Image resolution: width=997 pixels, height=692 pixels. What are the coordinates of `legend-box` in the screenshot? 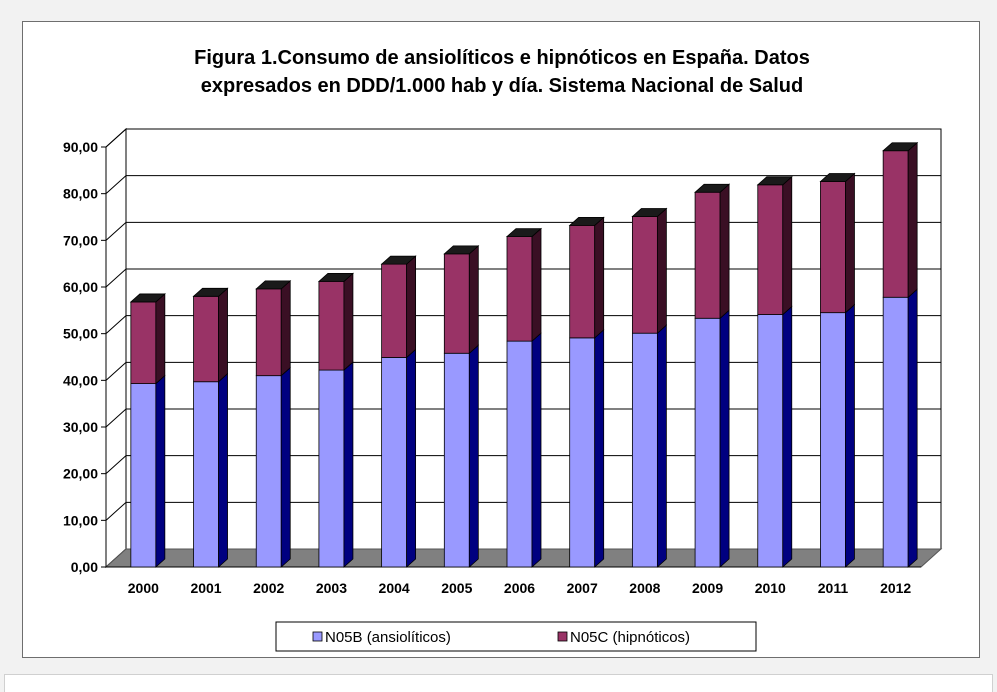 It's located at (516, 636).